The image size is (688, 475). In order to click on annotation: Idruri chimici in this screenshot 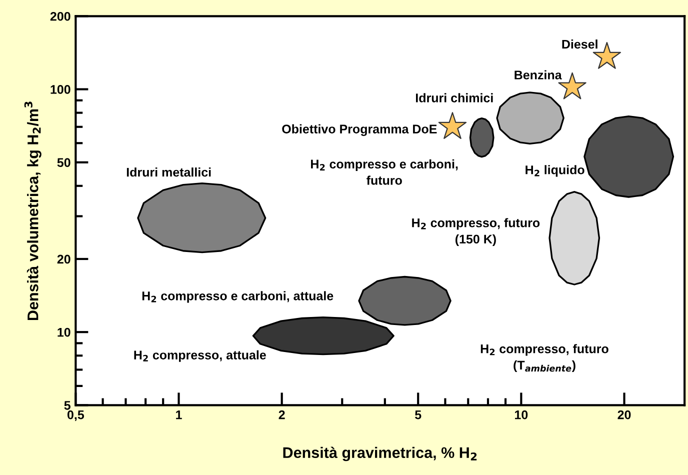, I will do `click(454, 97)`.